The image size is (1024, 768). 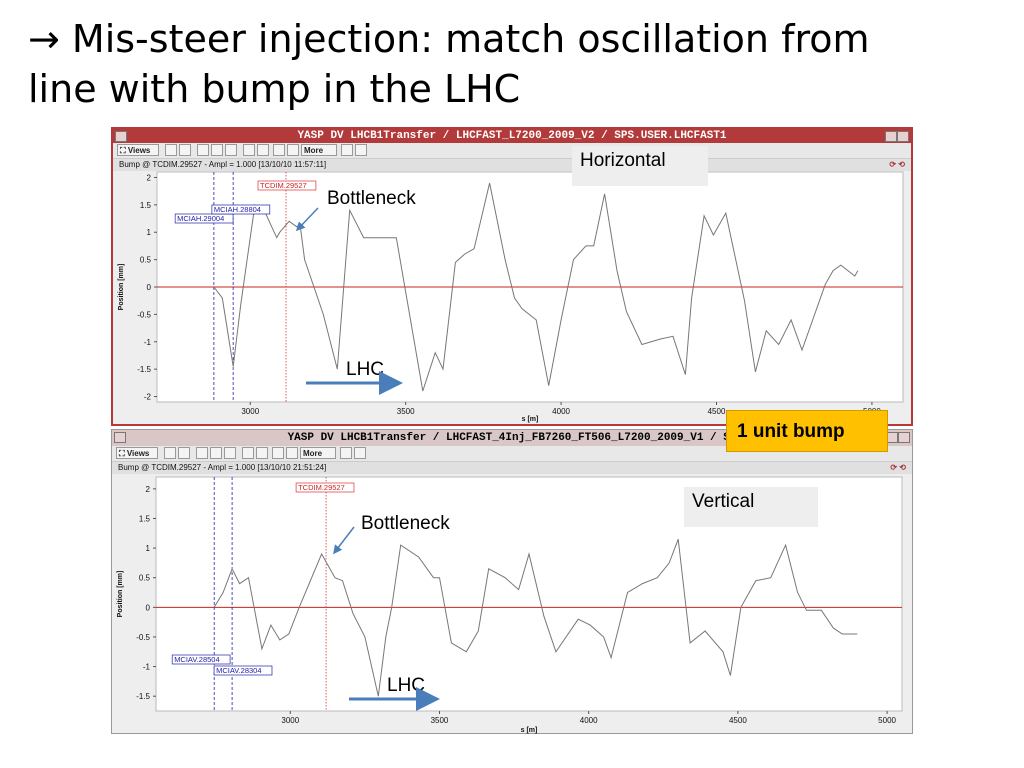 I want to click on y-axis-label: Position [mm], so click(x=120, y=594).